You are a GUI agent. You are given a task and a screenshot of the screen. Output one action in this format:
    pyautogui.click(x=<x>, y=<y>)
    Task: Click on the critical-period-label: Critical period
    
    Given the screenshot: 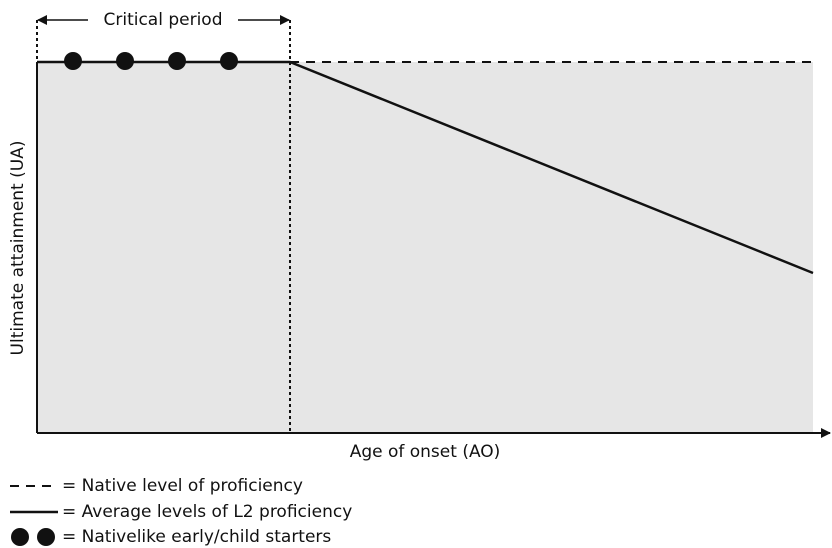 What is the action you would take?
    pyautogui.click(x=162, y=20)
    